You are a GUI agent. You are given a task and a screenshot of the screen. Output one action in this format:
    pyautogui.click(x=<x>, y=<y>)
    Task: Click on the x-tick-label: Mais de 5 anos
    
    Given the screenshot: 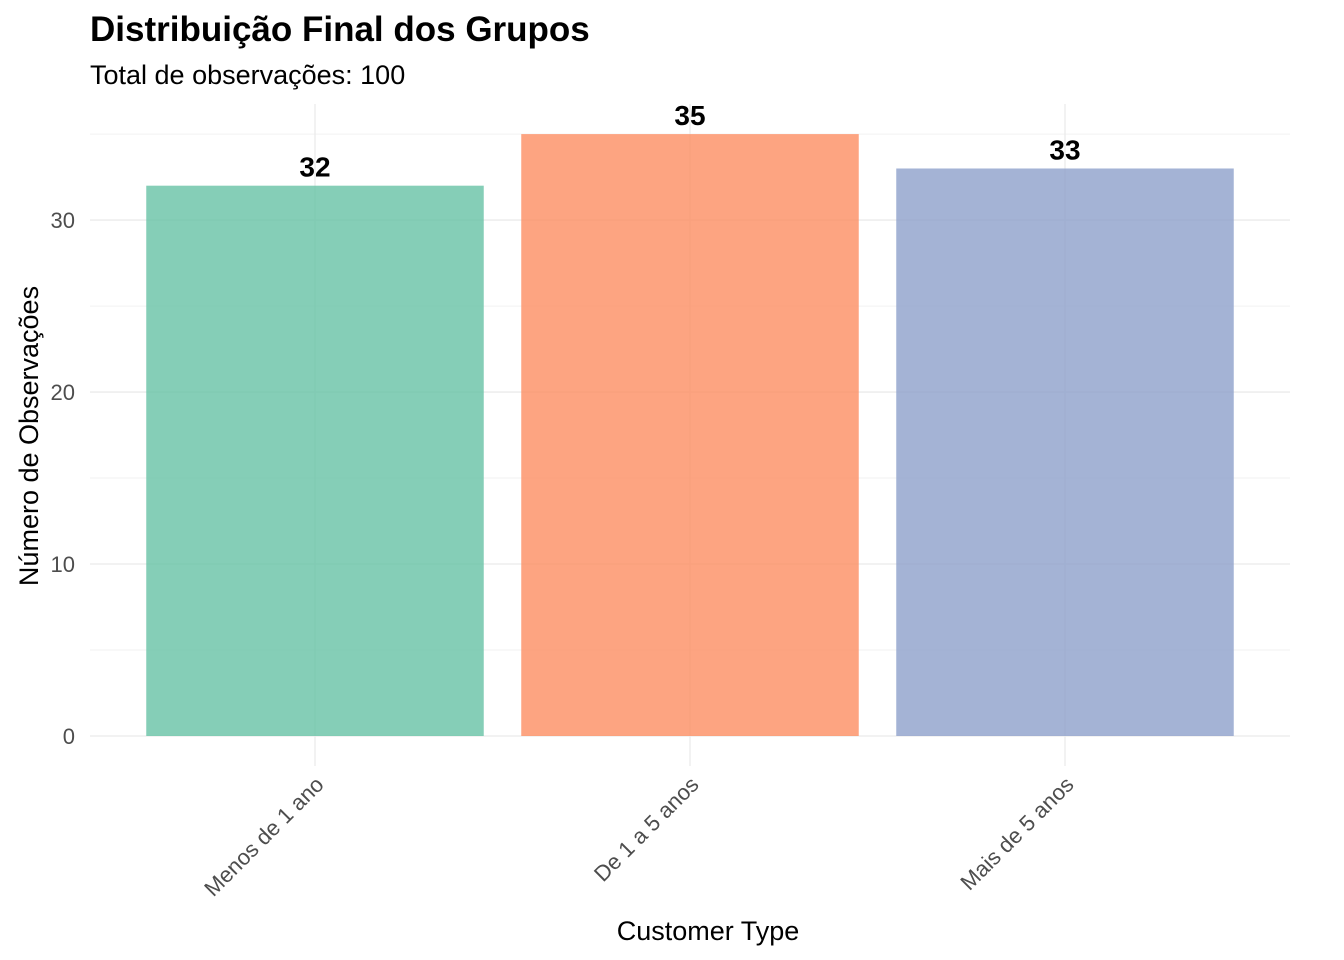 What is the action you would take?
    pyautogui.click(x=1016, y=833)
    